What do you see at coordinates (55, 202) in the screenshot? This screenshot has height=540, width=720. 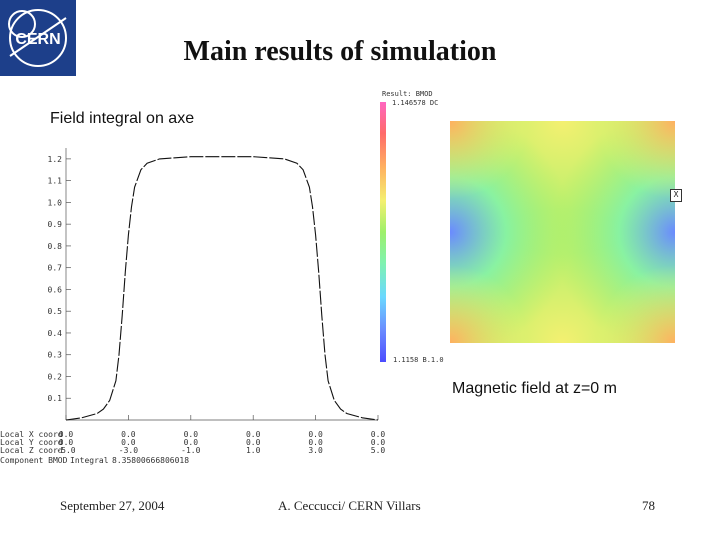 I see `y-tick-label: 1.0` at bounding box center [55, 202].